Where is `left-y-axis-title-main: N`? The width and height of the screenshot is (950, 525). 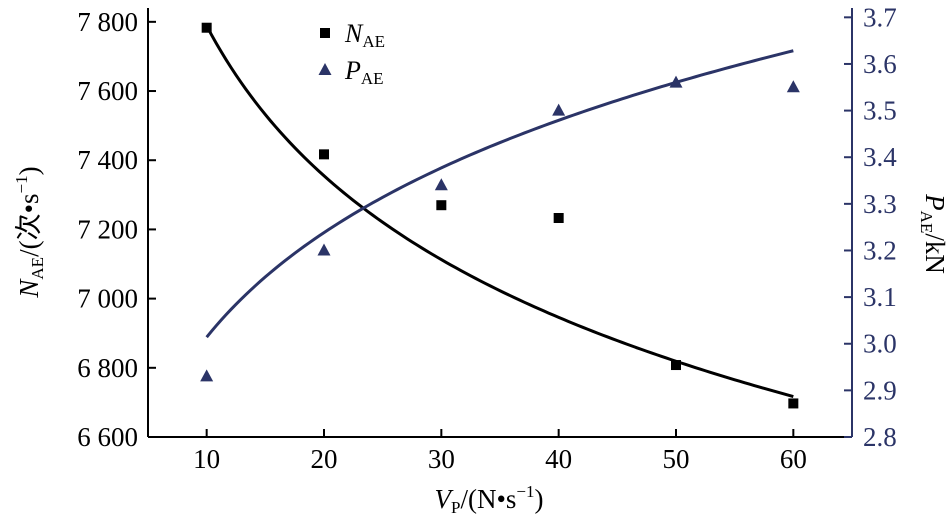
left-y-axis-title-main: N is located at coordinates (29, 288).